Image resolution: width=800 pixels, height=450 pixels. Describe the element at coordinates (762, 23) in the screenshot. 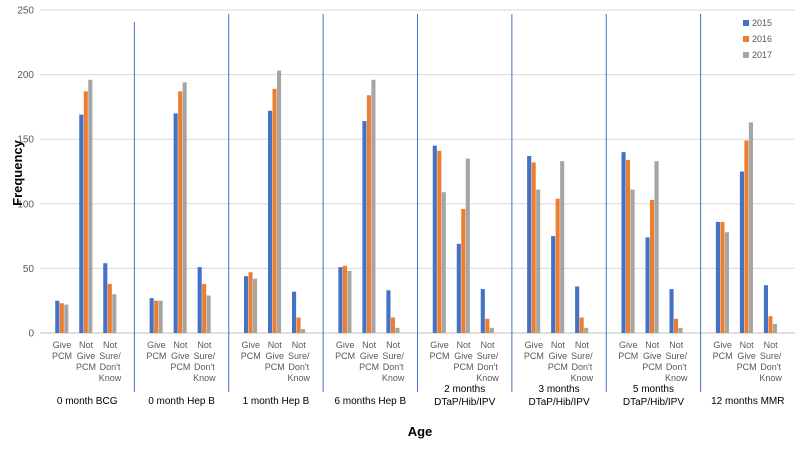

I see `legend-label: 2015` at that location.